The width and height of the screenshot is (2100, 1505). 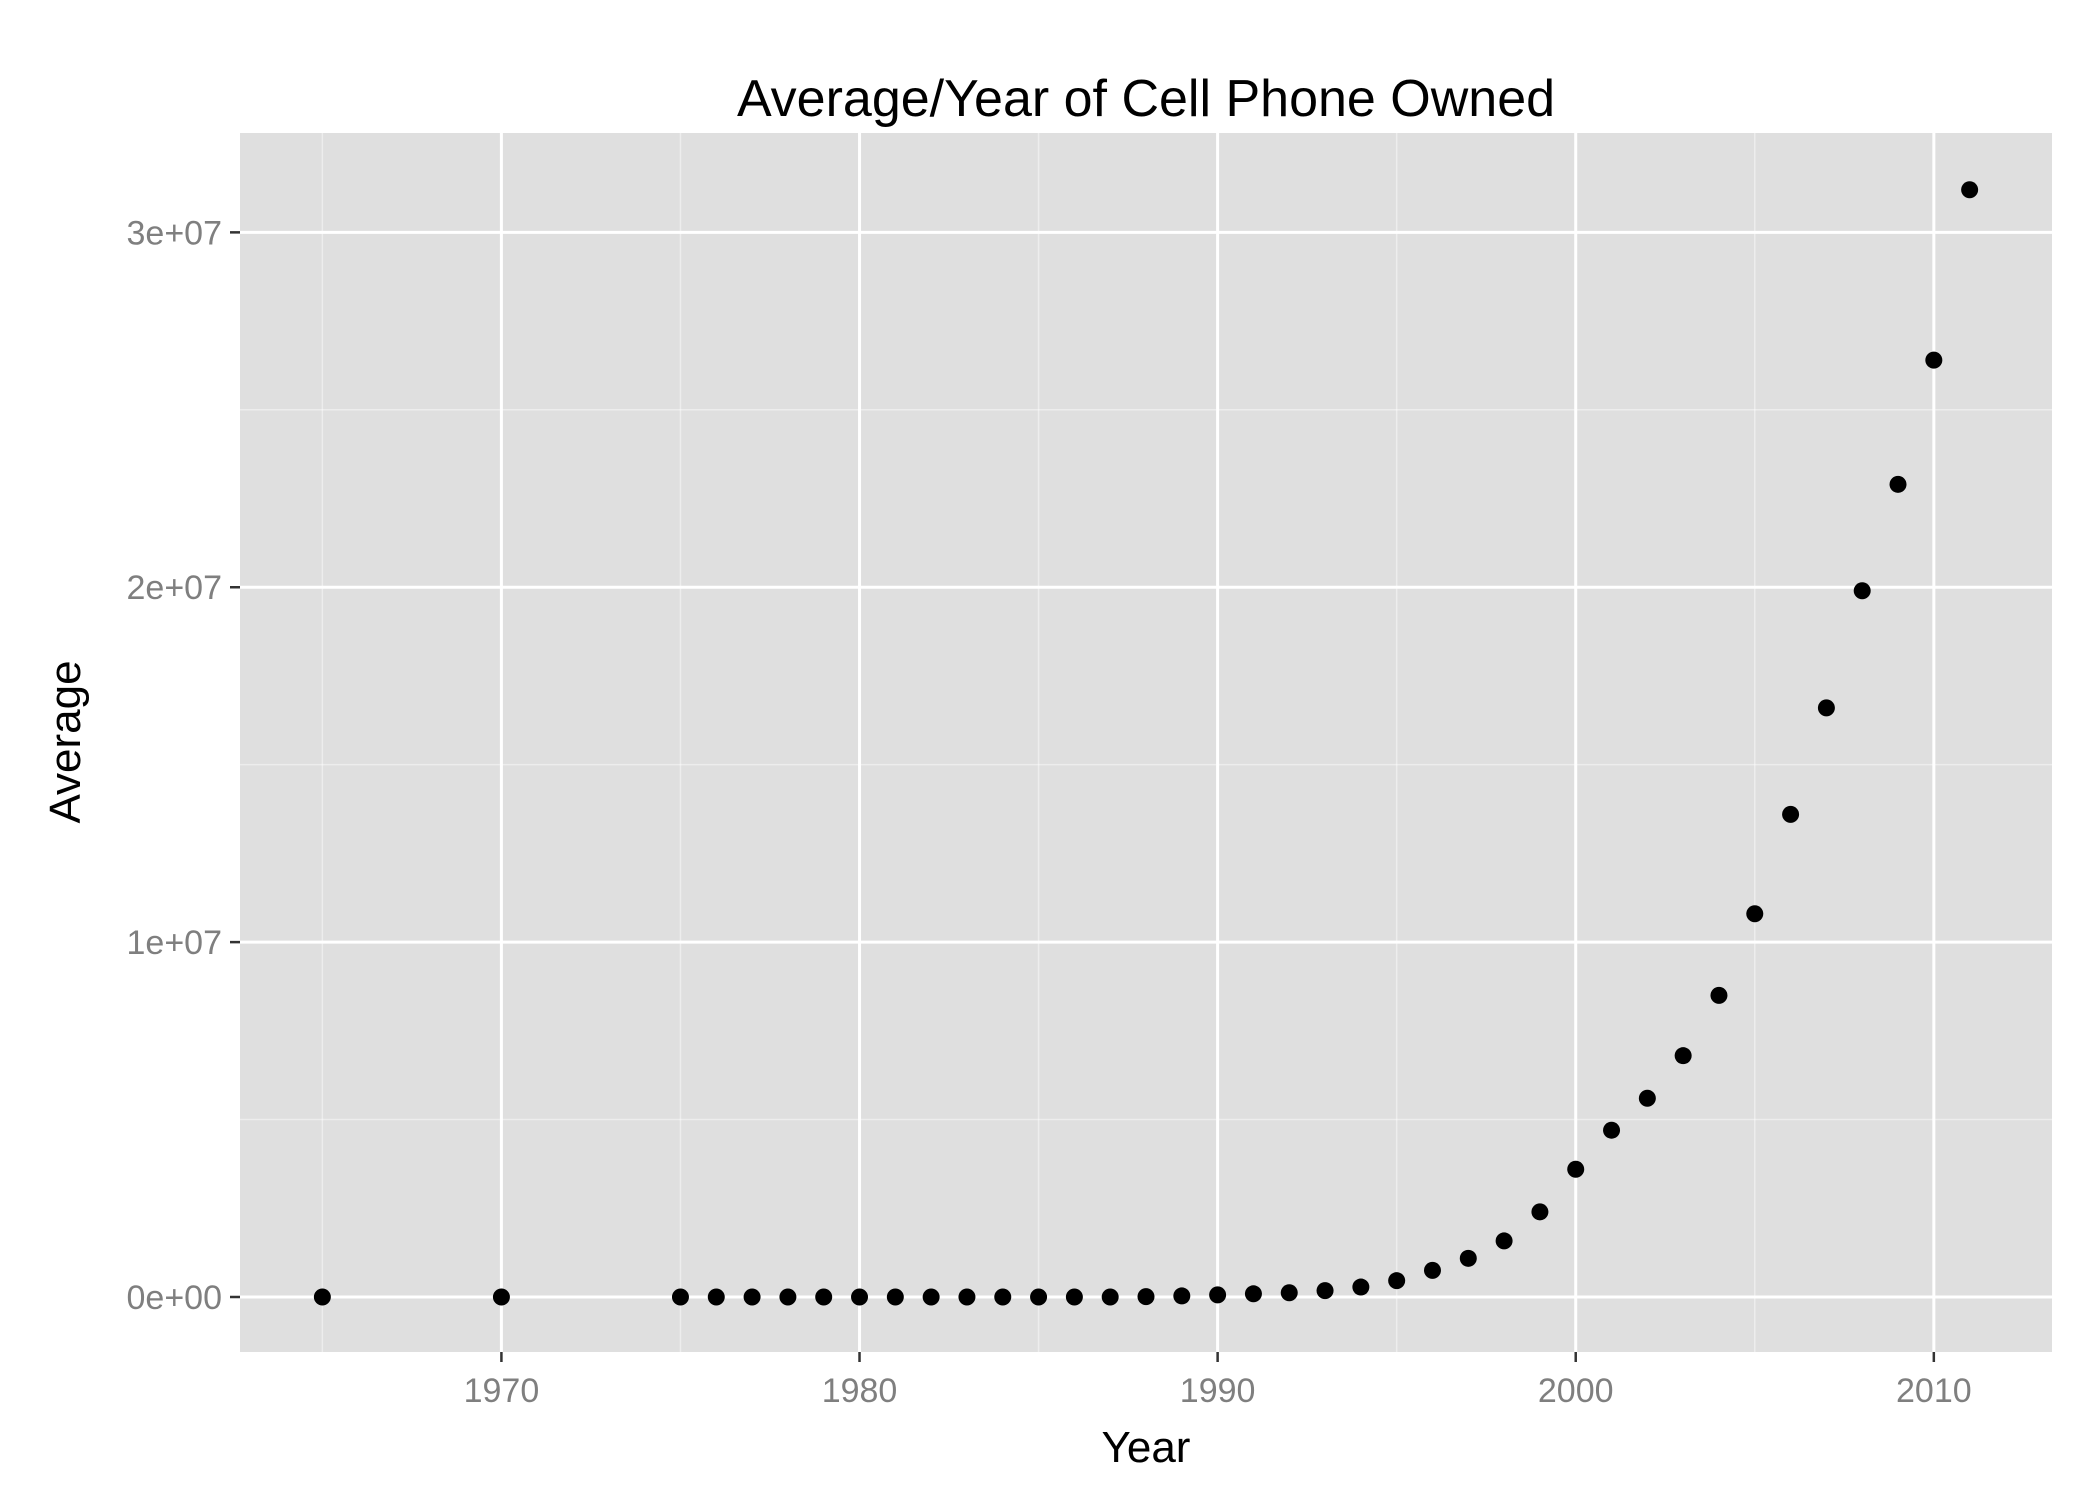 What do you see at coordinates (1934, 1391) in the screenshot?
I see `x-tick-label: 2010` at bounding box center [1934, 1391].